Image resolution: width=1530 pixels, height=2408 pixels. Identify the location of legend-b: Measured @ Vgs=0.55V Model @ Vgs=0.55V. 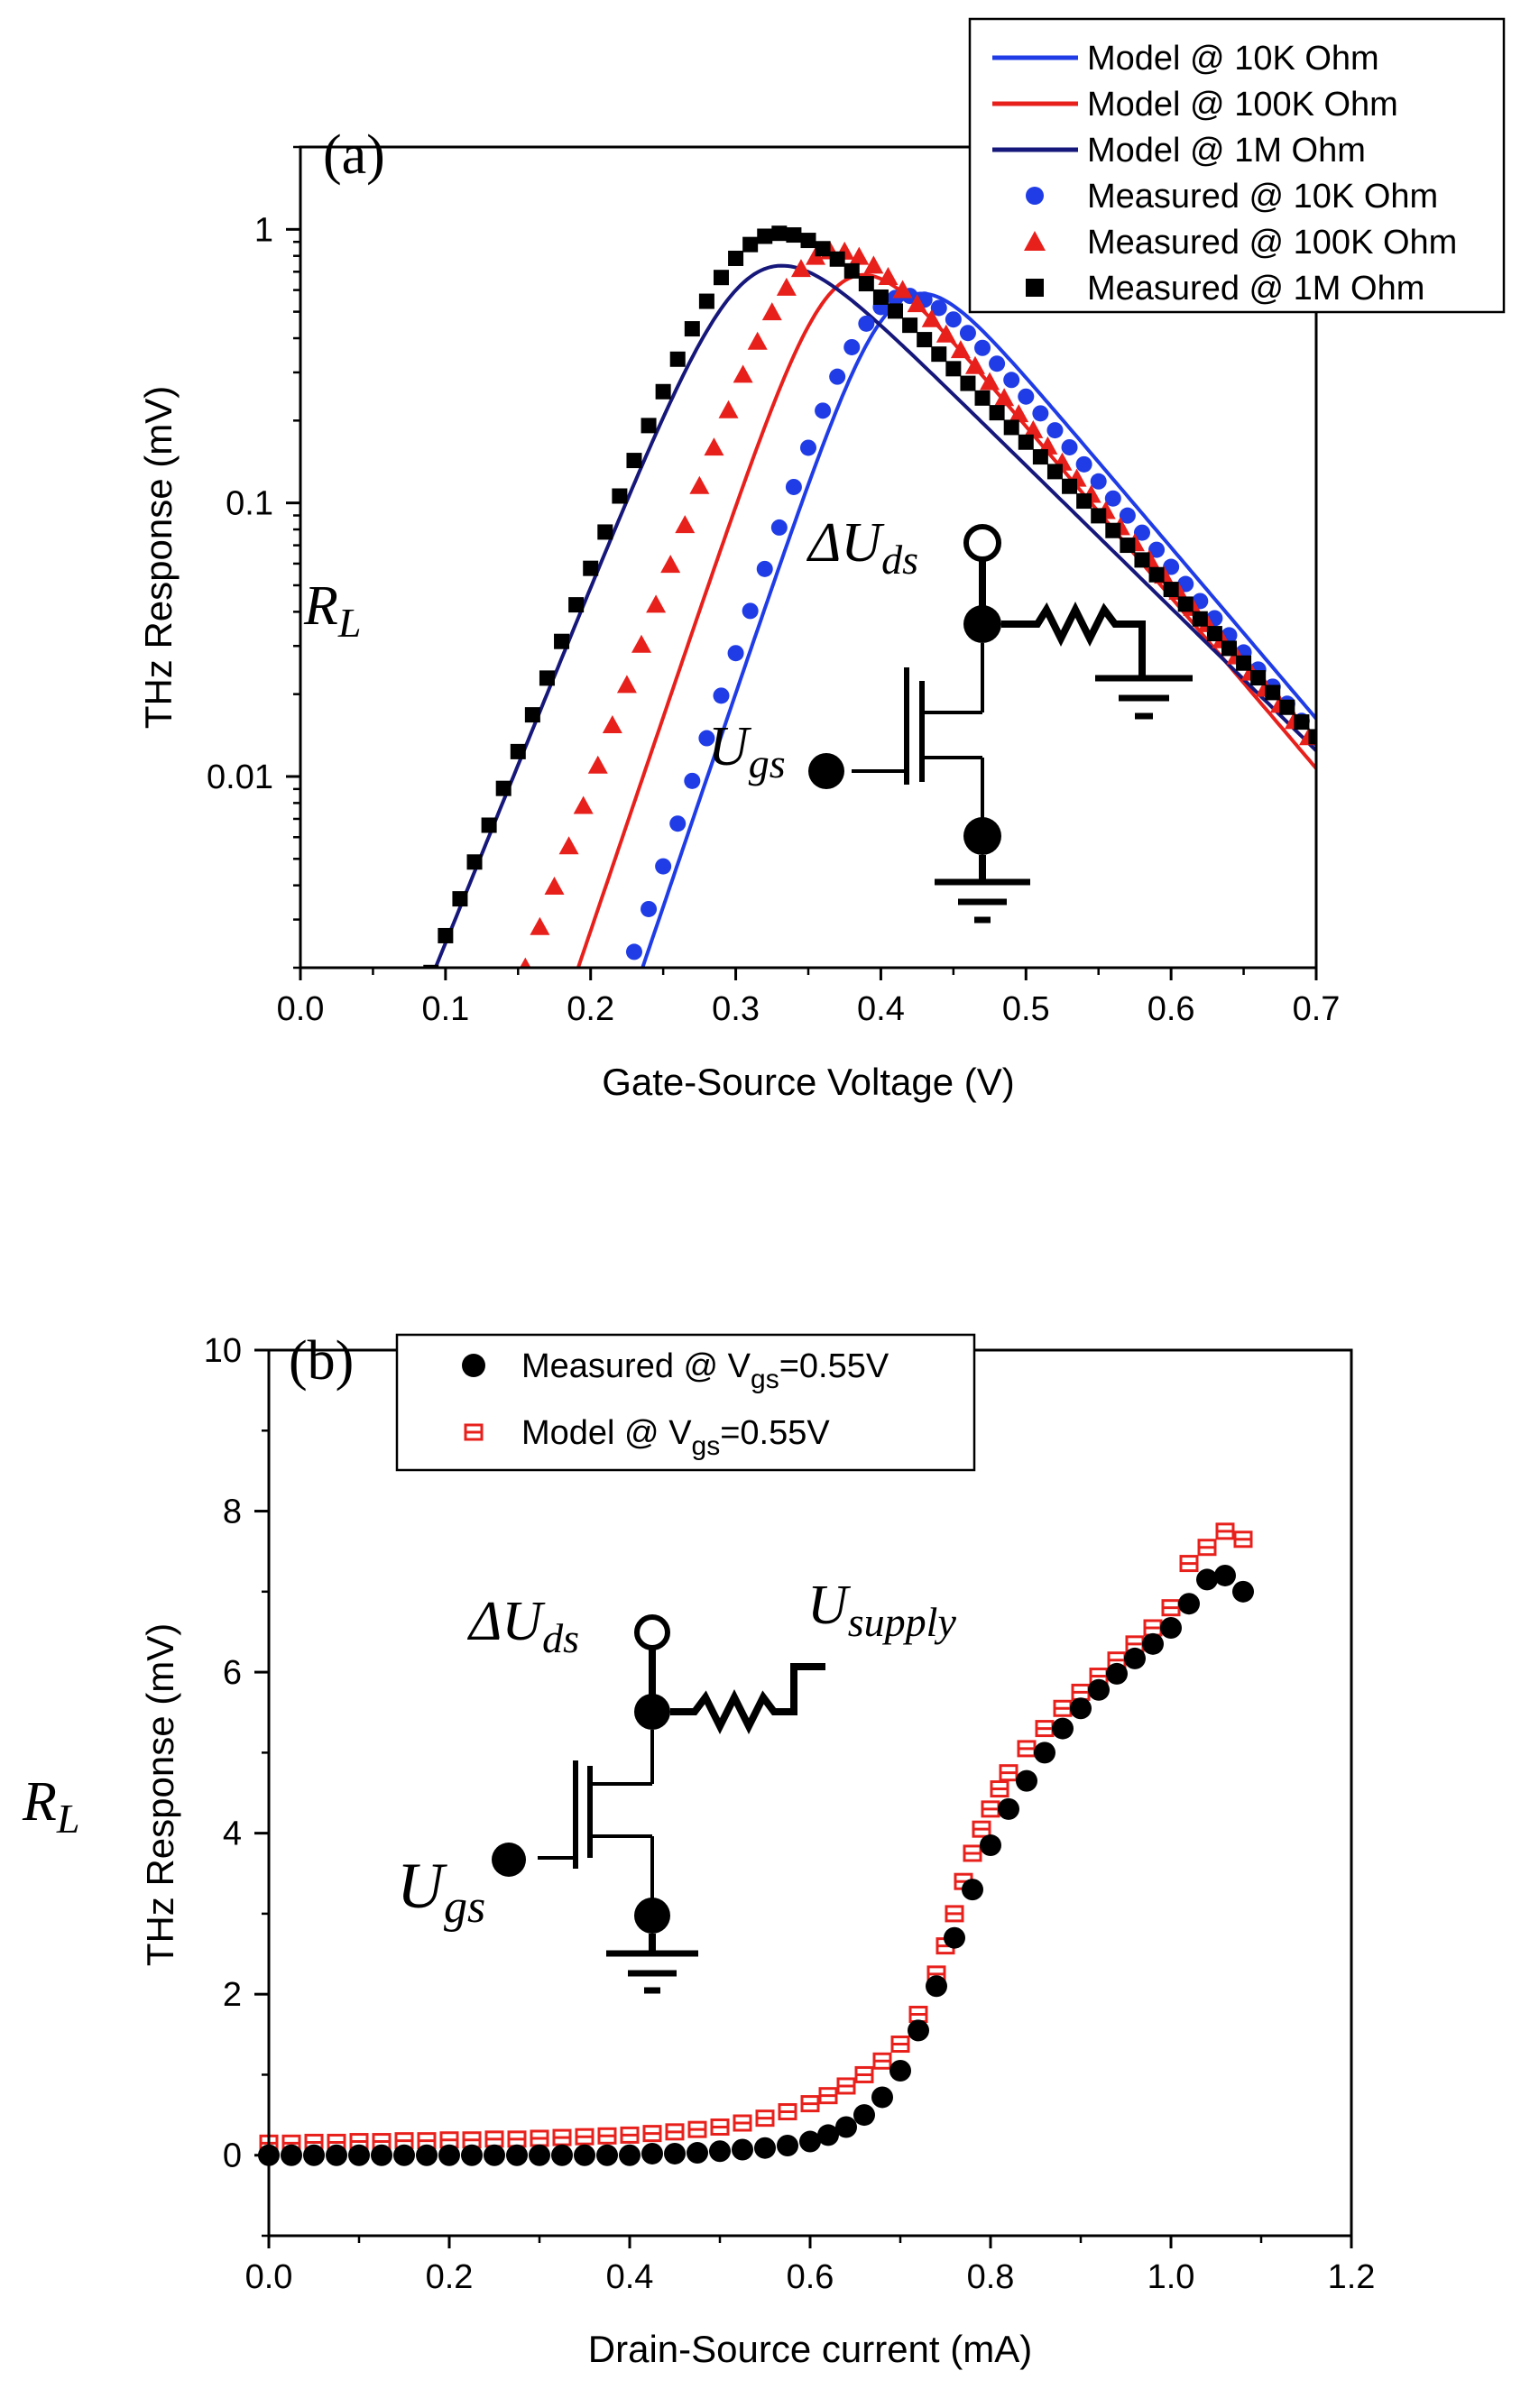
(685, 1402).